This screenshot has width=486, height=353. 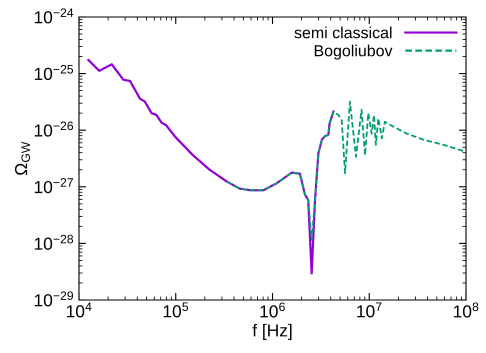 I want to click on y-tick-label: 10$^{−26}$, so click(x=54, y=129).